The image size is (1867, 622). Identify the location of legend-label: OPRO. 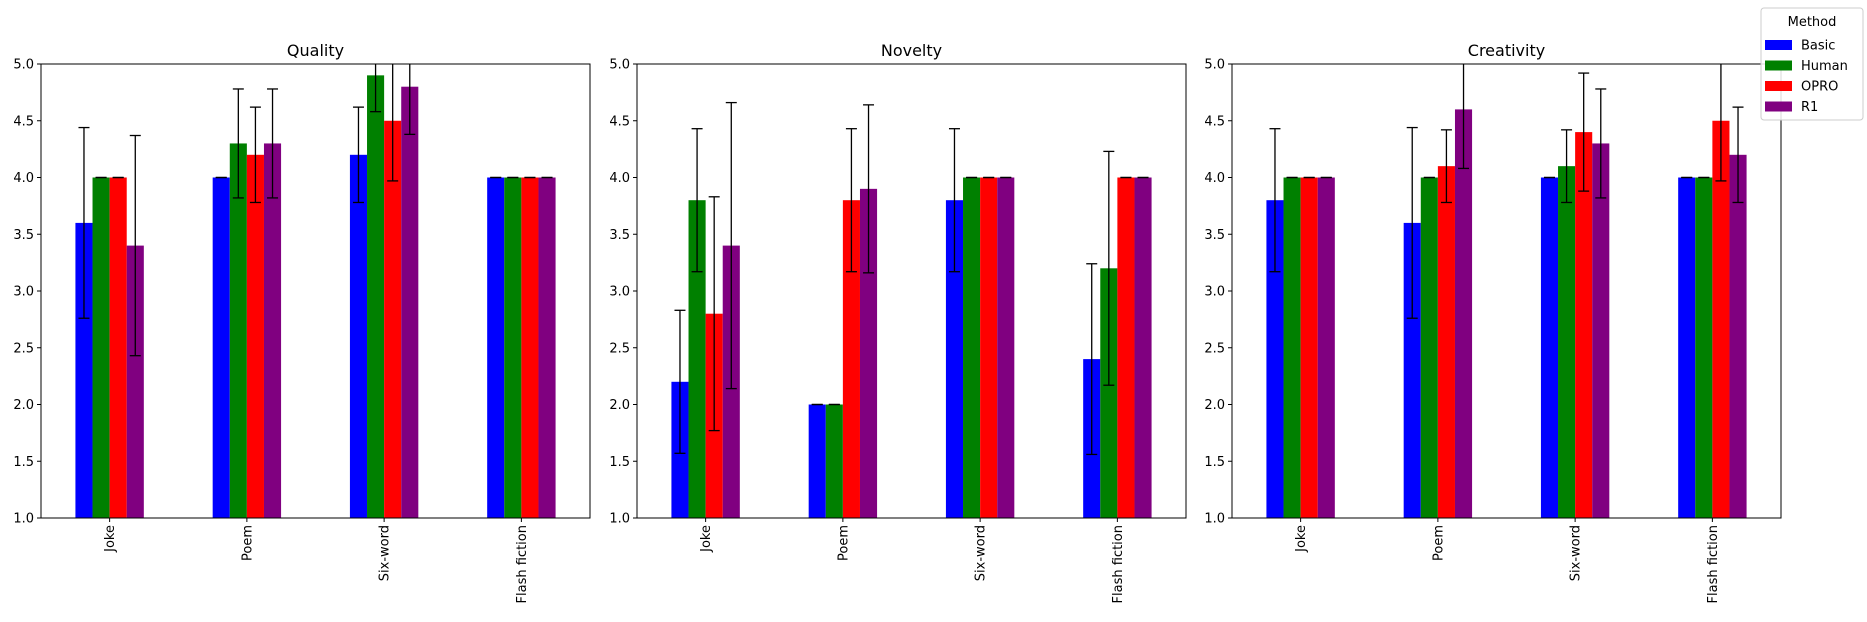
(1819, 87).